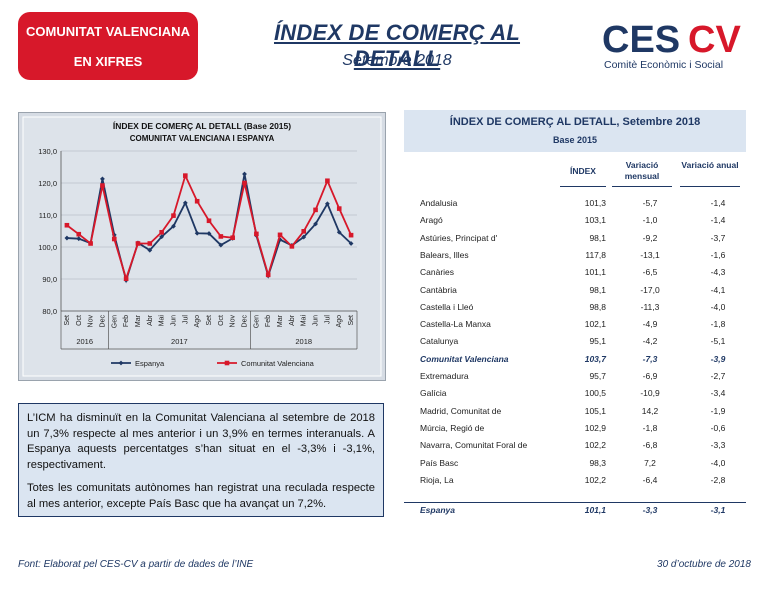 The image size is (777, 589). Describe the element at coordinates (447, 306) in the screenshot. I see `row-name: Castella i Lleó` at that location.